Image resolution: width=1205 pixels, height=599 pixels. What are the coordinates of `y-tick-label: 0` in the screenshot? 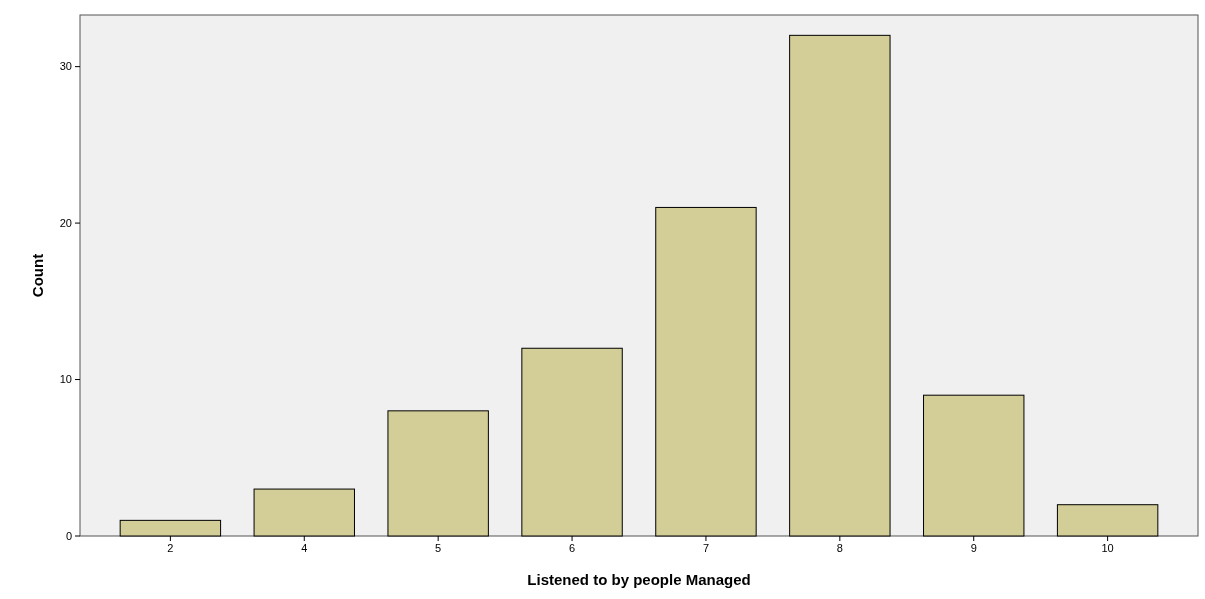 It's located at (68, 535).